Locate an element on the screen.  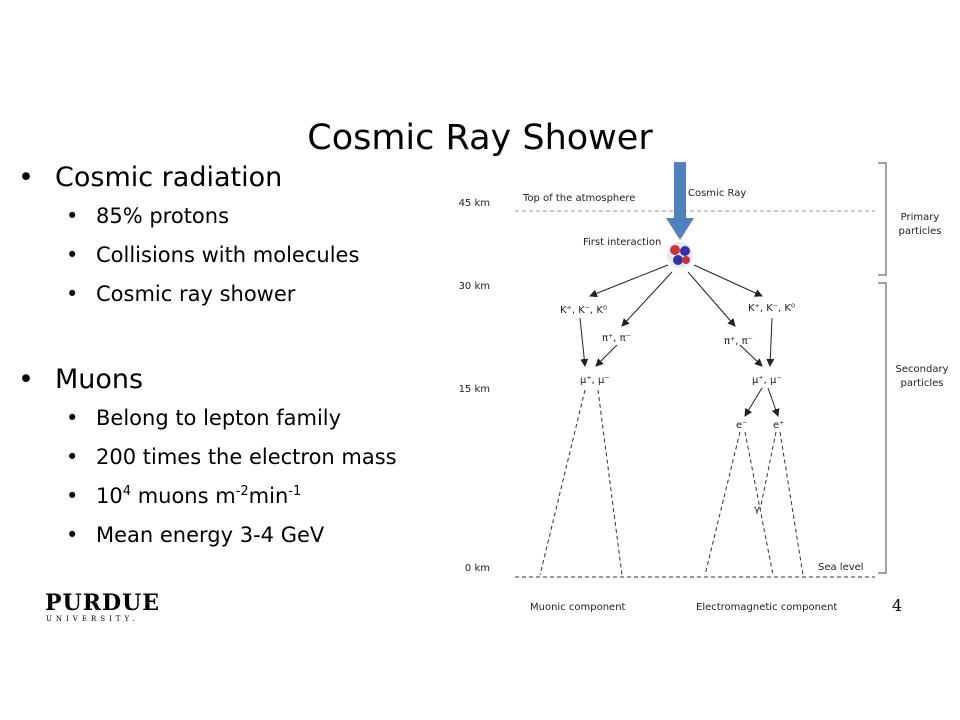
text-part: 10 is located at coordinates (109, 496).